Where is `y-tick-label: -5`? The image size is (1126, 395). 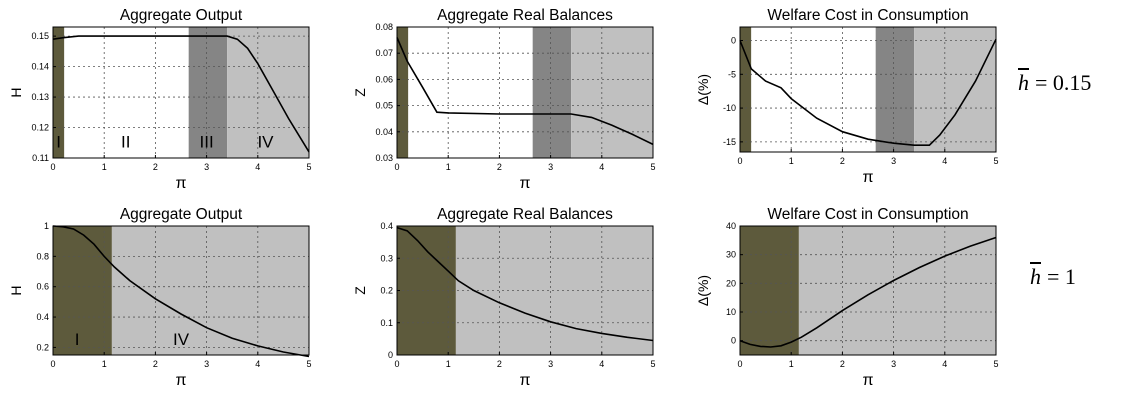 y-tick-label: -5 is located at coordinates (732, 74).